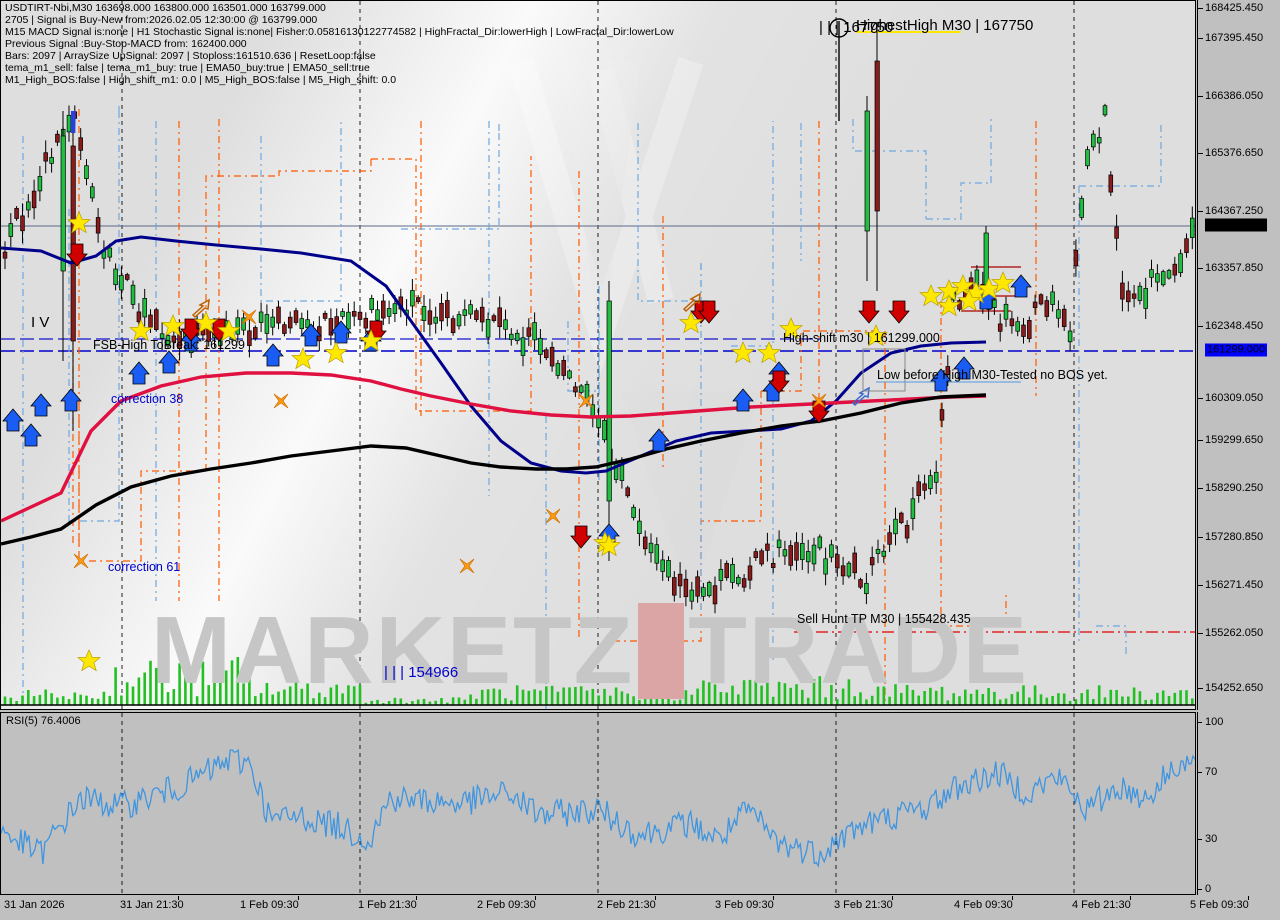 This screenshot has width=1280, height=920. I want to click on price-tick-label: 166386.050, so click(1234, 96).